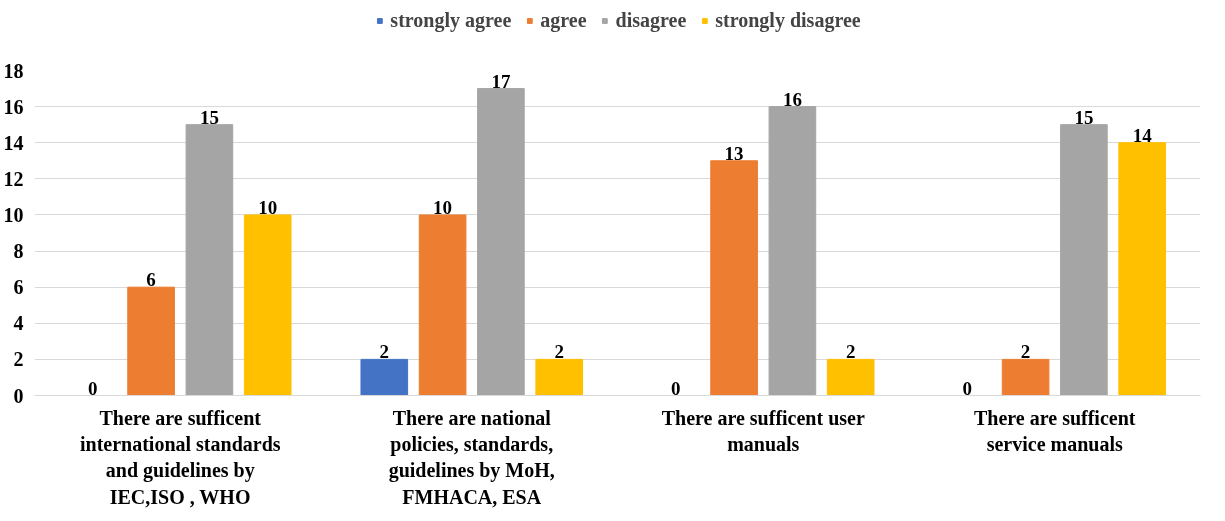  What do you see at coordinates (18, 395) in the screenshot?
I see `y-tick-label: 0` at bounding box center [18, 395].